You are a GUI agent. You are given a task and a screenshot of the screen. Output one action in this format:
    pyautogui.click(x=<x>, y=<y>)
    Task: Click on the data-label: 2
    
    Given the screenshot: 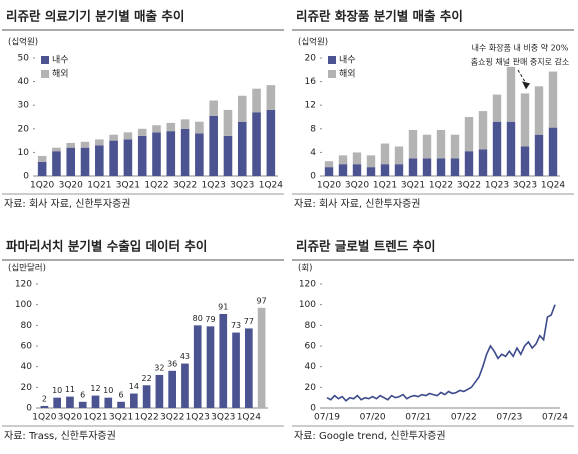 What is the action you would take?
    pyautogui.click(x=44, y=398)
    